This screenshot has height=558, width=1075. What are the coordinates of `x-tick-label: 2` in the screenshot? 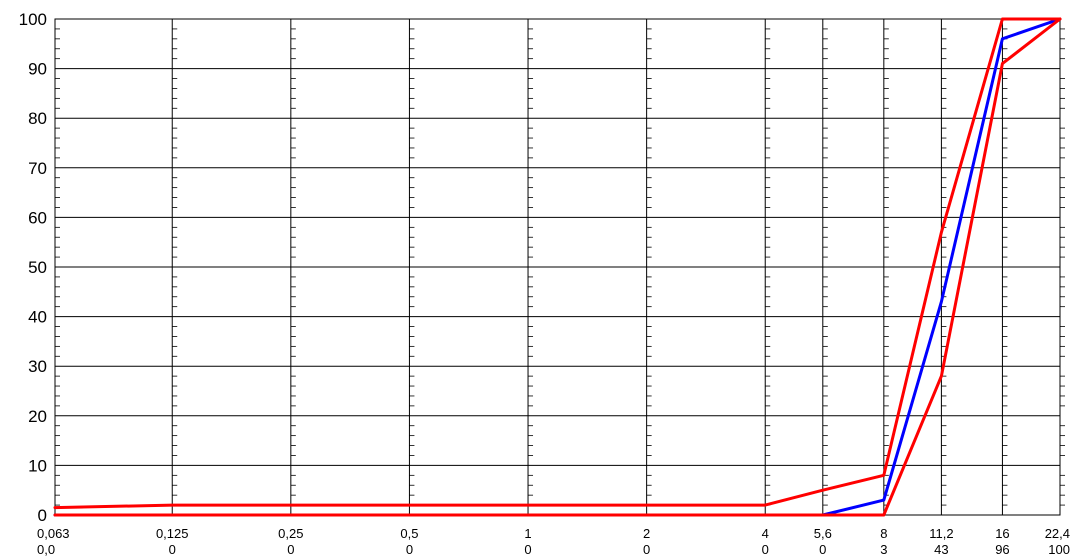 It's located at (646, 533).